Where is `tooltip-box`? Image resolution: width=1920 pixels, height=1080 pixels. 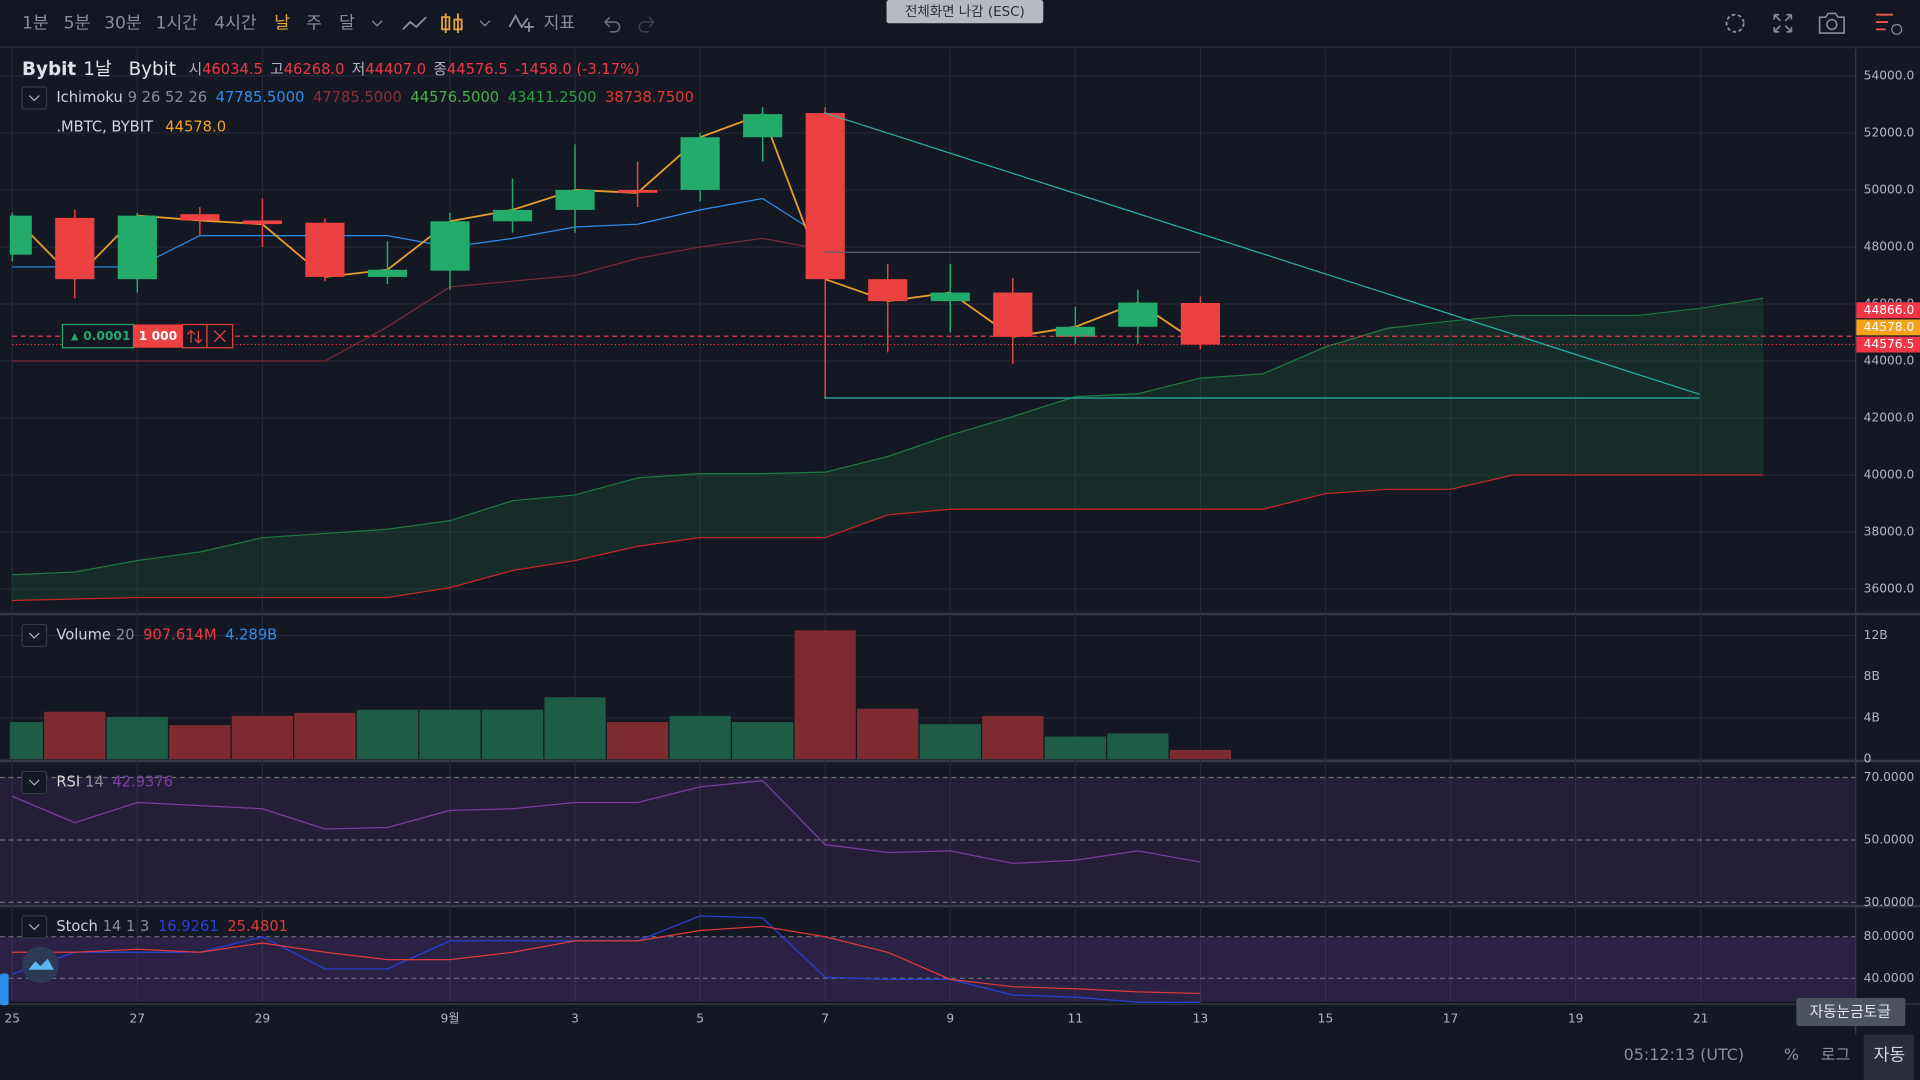
tooltip-box is located at coordinates (1851, 1012).